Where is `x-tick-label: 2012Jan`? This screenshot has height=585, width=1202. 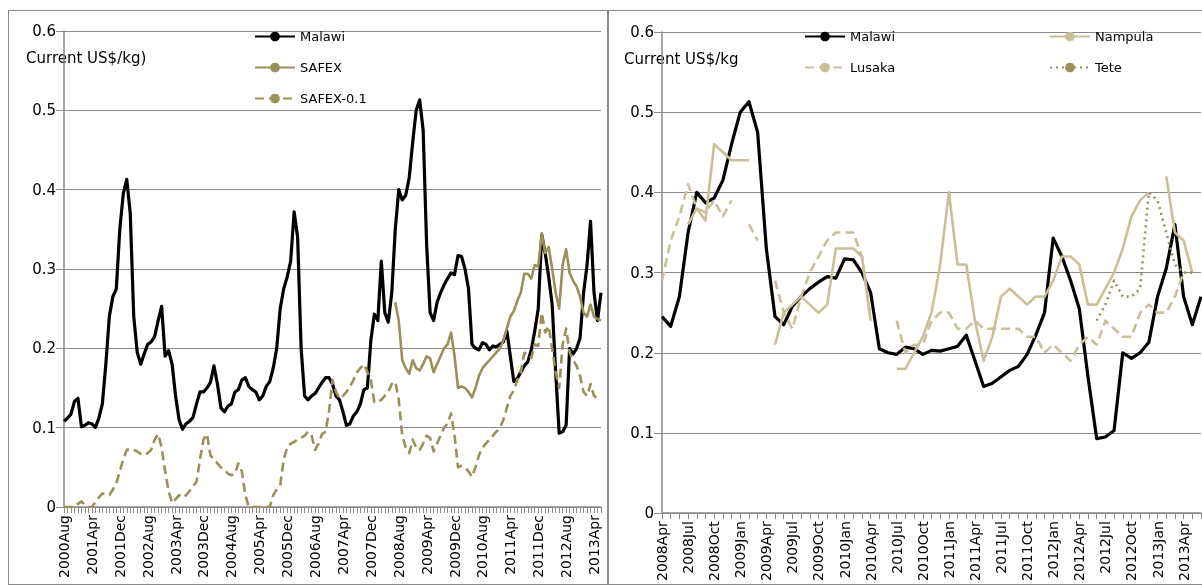 x-tick-label: 2012Jan is located at coordinates (1053, 550).